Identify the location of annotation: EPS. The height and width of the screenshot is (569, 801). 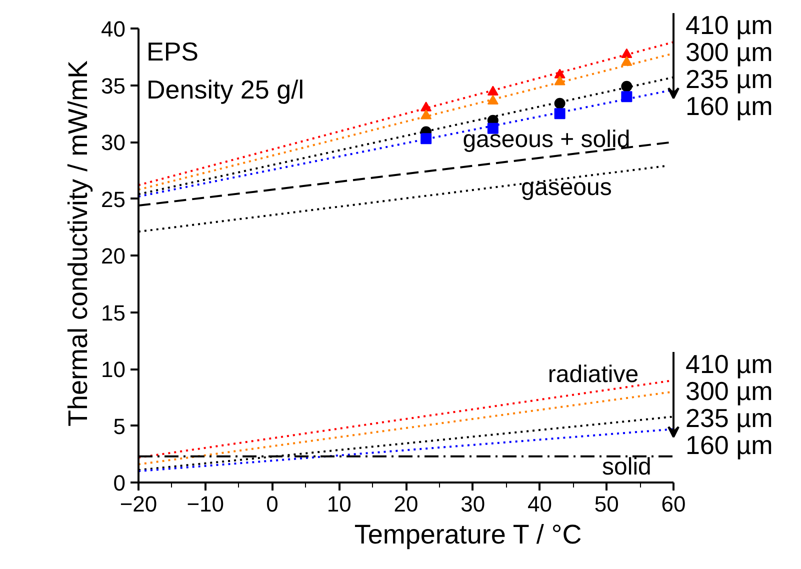
(172, 51).